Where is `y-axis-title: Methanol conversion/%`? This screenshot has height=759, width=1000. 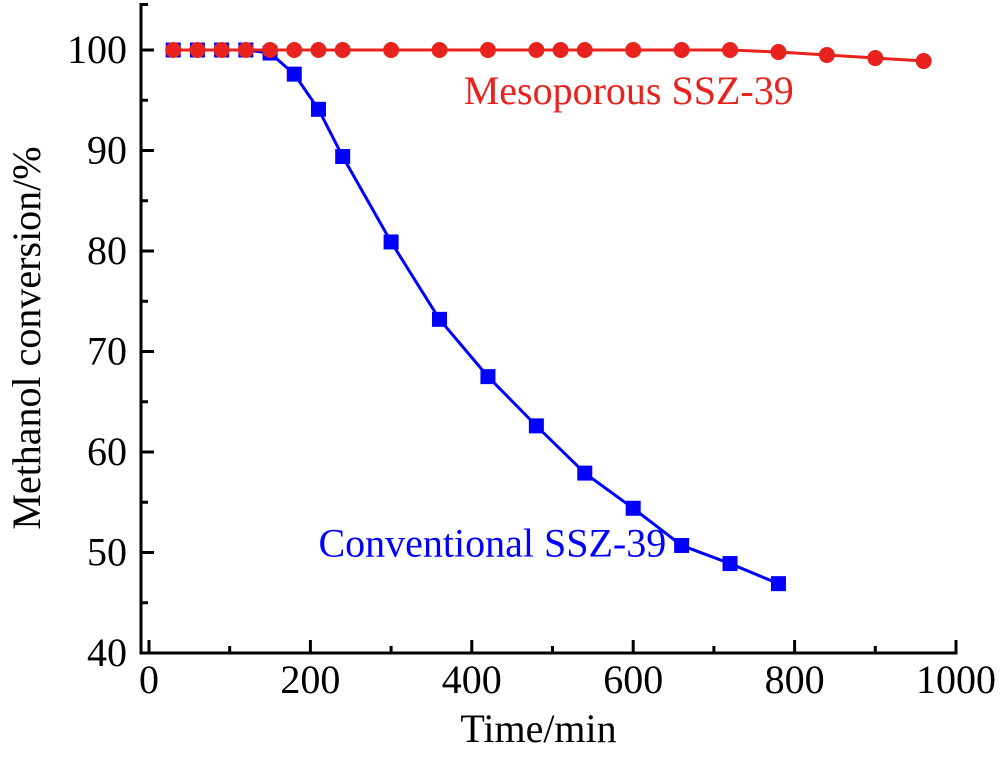 y-axis-title: Methanol conversion/% is located at coordinates (26, 337).